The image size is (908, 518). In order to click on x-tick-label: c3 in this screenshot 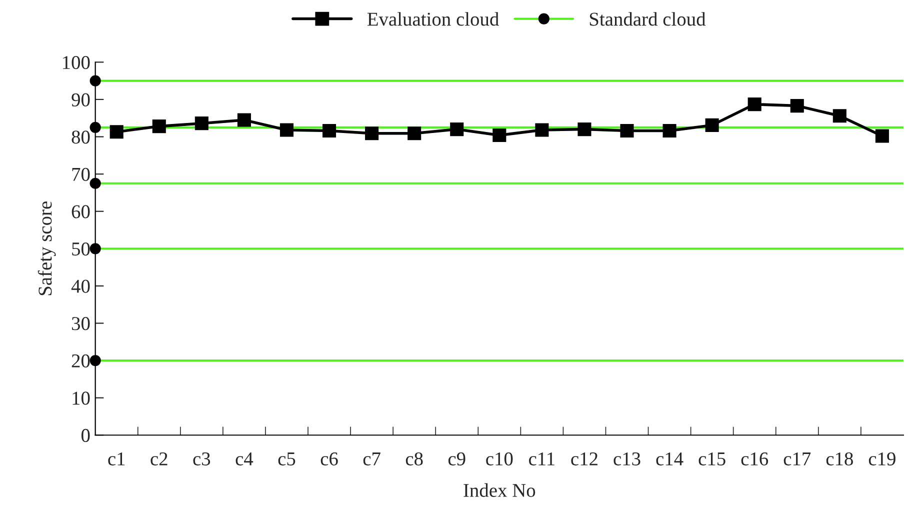, I will do `click(201, 459)`.